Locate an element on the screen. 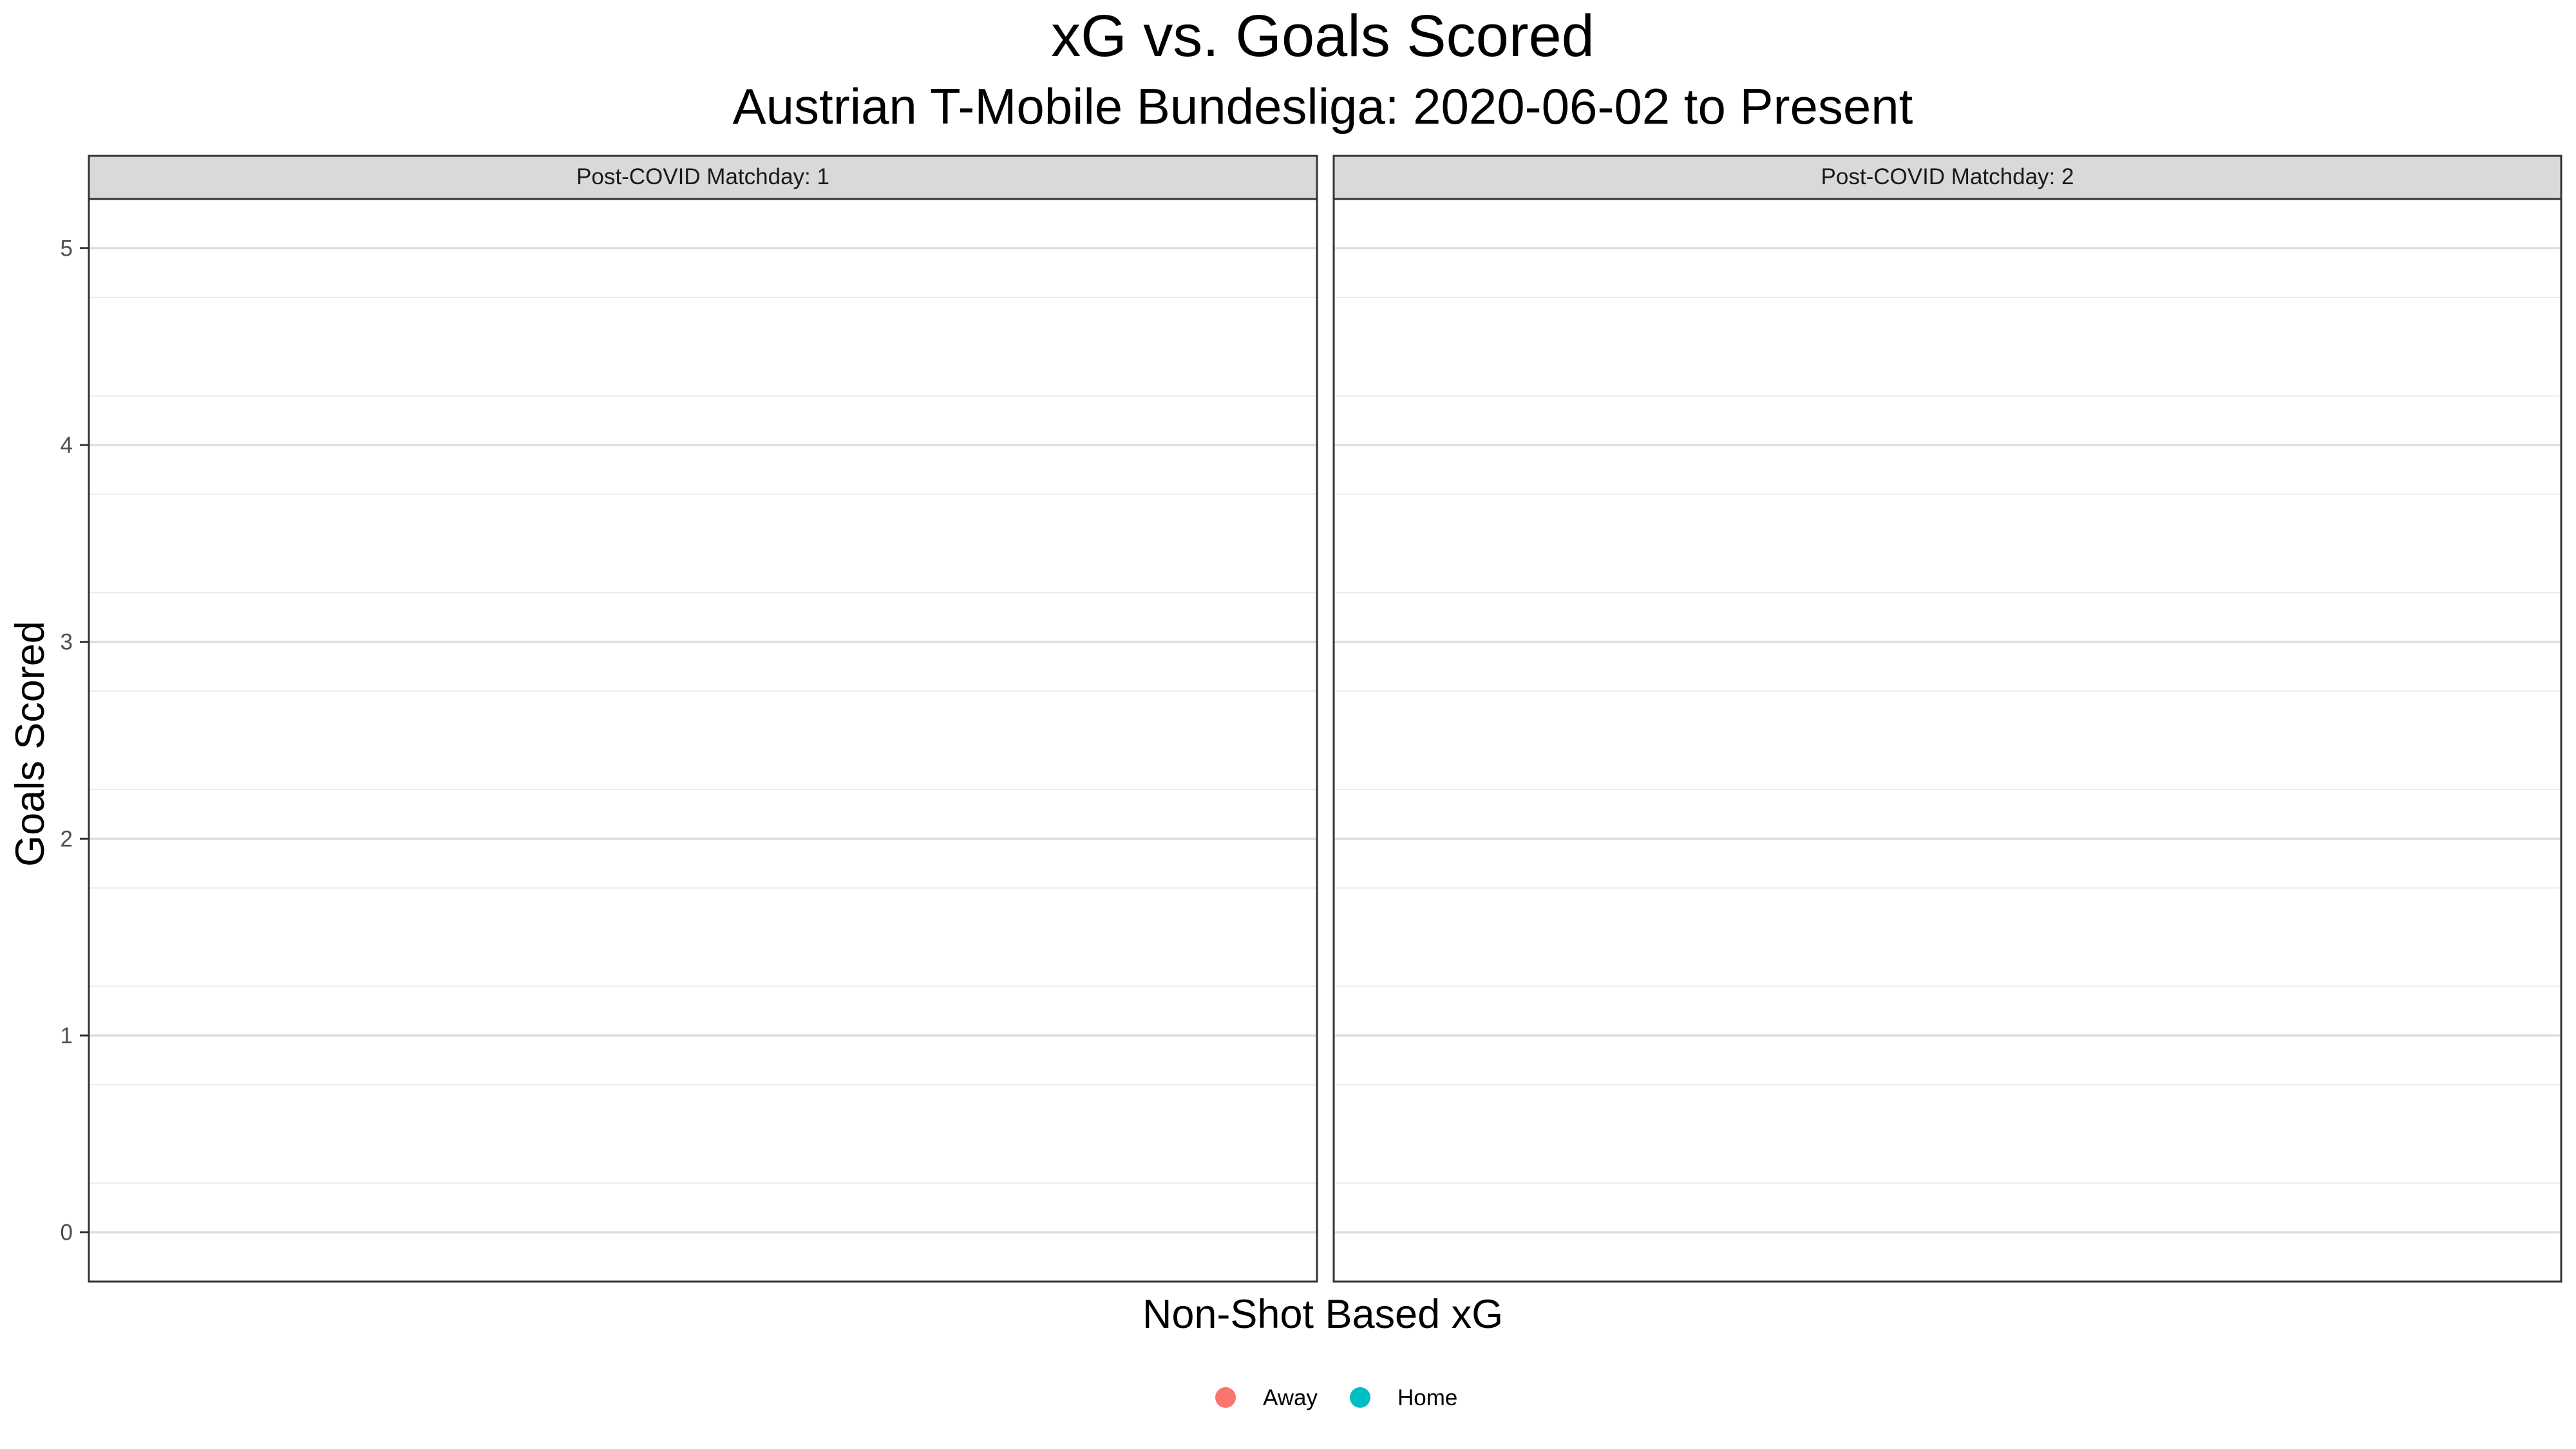 This screenshot has height=1449, width=2576. y-tick-label: 0 is located at coordinates (67, 1232).